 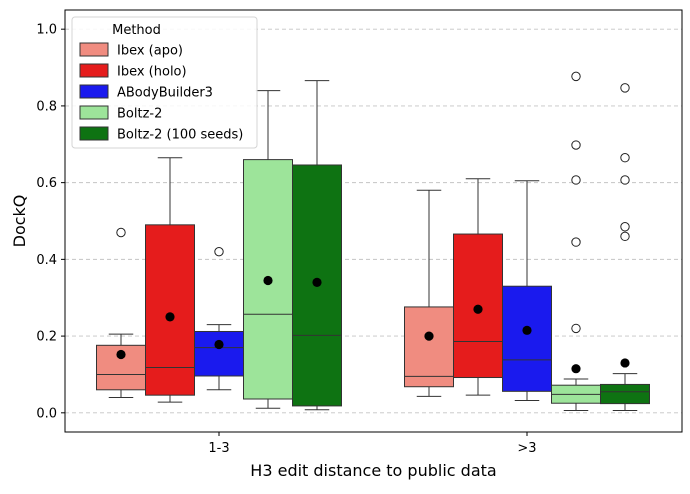 I want to click on y-tick-label: 1.0, so click(x=46, y=30).